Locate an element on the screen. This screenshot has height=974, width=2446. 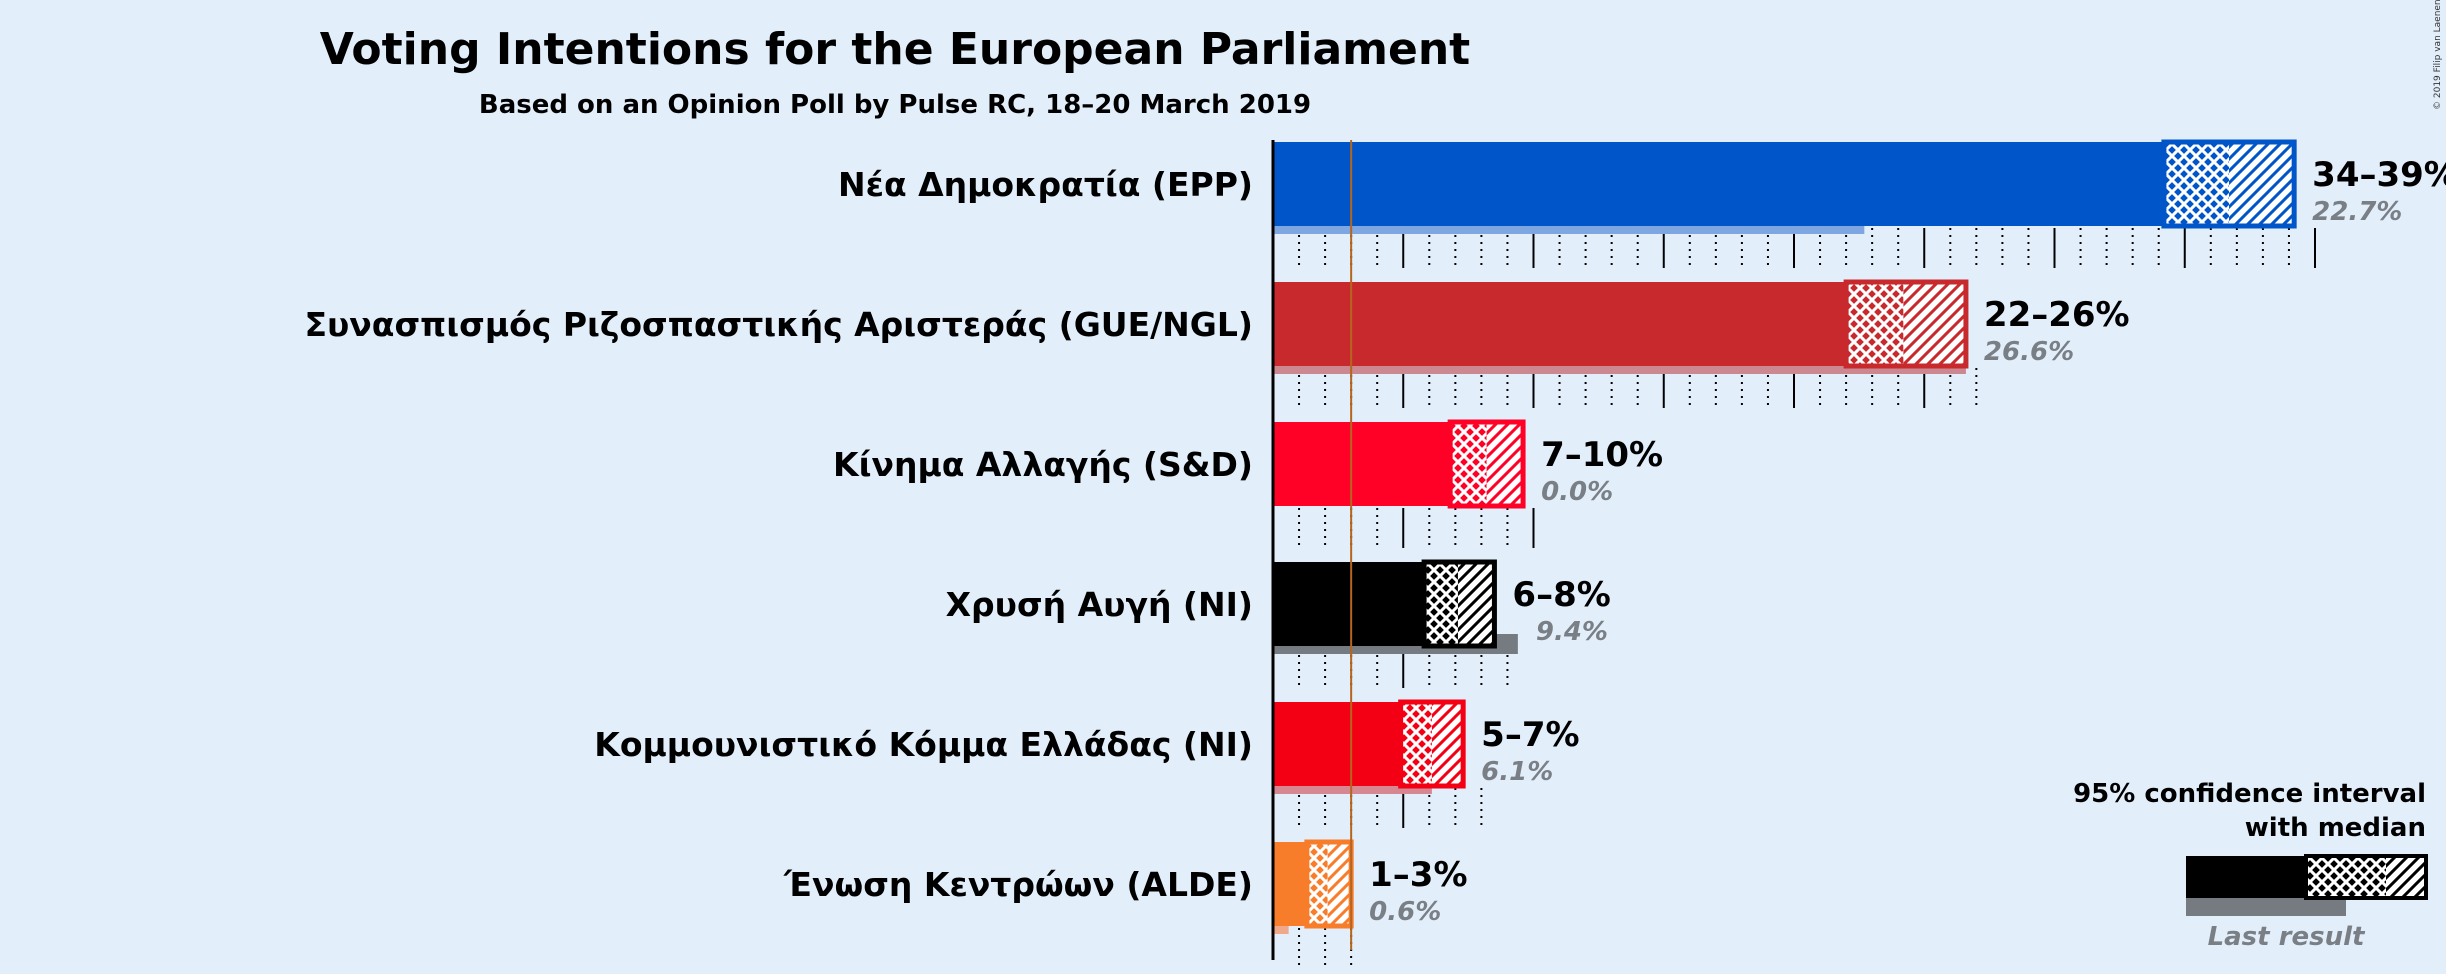
range-label: 5–7% is located at coordinates (1530, 735).